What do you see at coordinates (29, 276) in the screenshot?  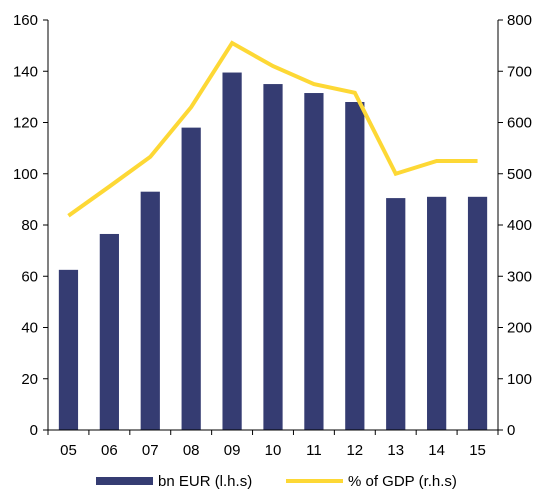 I see `left-tick-label: 60` at bounding box center [29, 276].